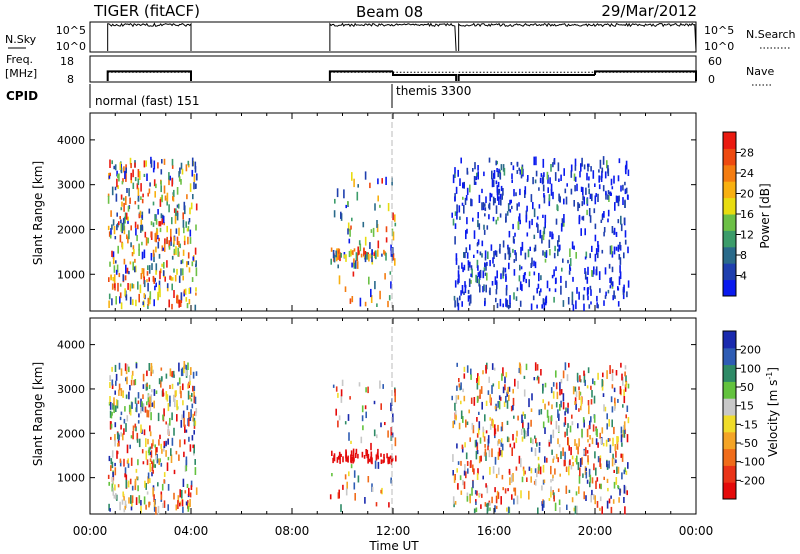 Image resolution: width=800 pixels, height=554 pixels. What do you see at coordinates (749, 424) in the screenshot?
I see `colorbar-tick-label: -15` at bounding box center [749, 424].